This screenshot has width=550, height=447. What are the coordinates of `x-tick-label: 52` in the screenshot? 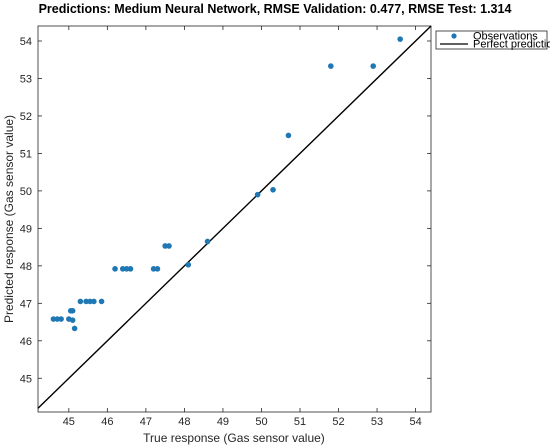 It's located at (338, 422).